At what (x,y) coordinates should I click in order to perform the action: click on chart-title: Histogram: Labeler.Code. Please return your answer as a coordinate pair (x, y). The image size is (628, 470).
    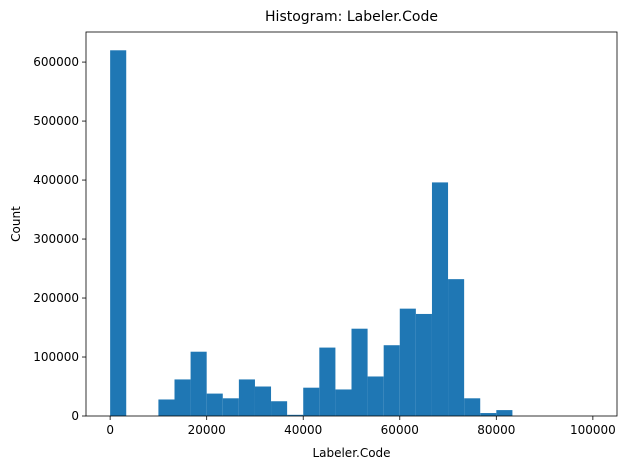
    Looking at the image, I should click on (351, 17).